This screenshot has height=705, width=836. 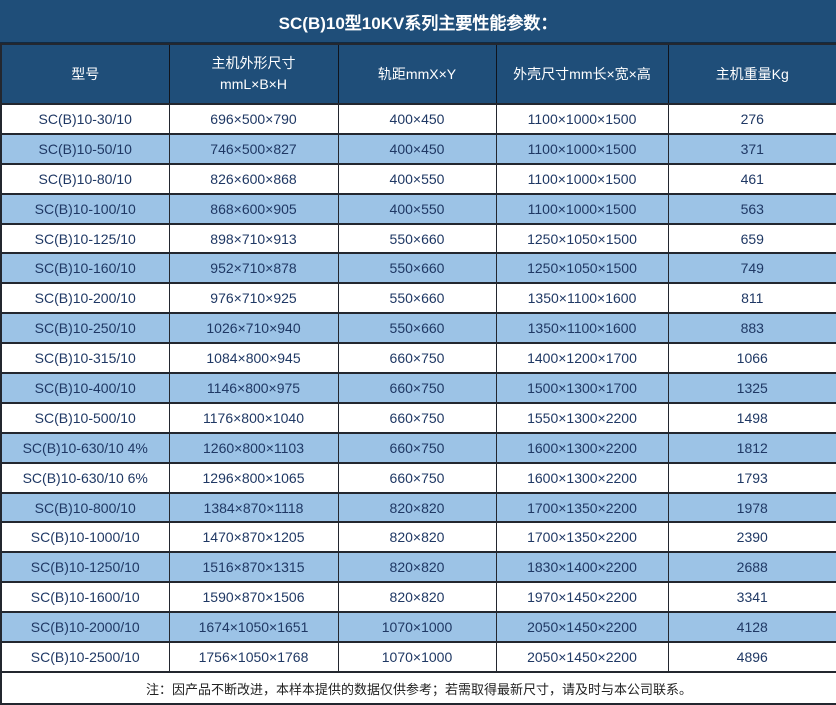 I want to click on table-cell: 371, so click(x=751, y=148).